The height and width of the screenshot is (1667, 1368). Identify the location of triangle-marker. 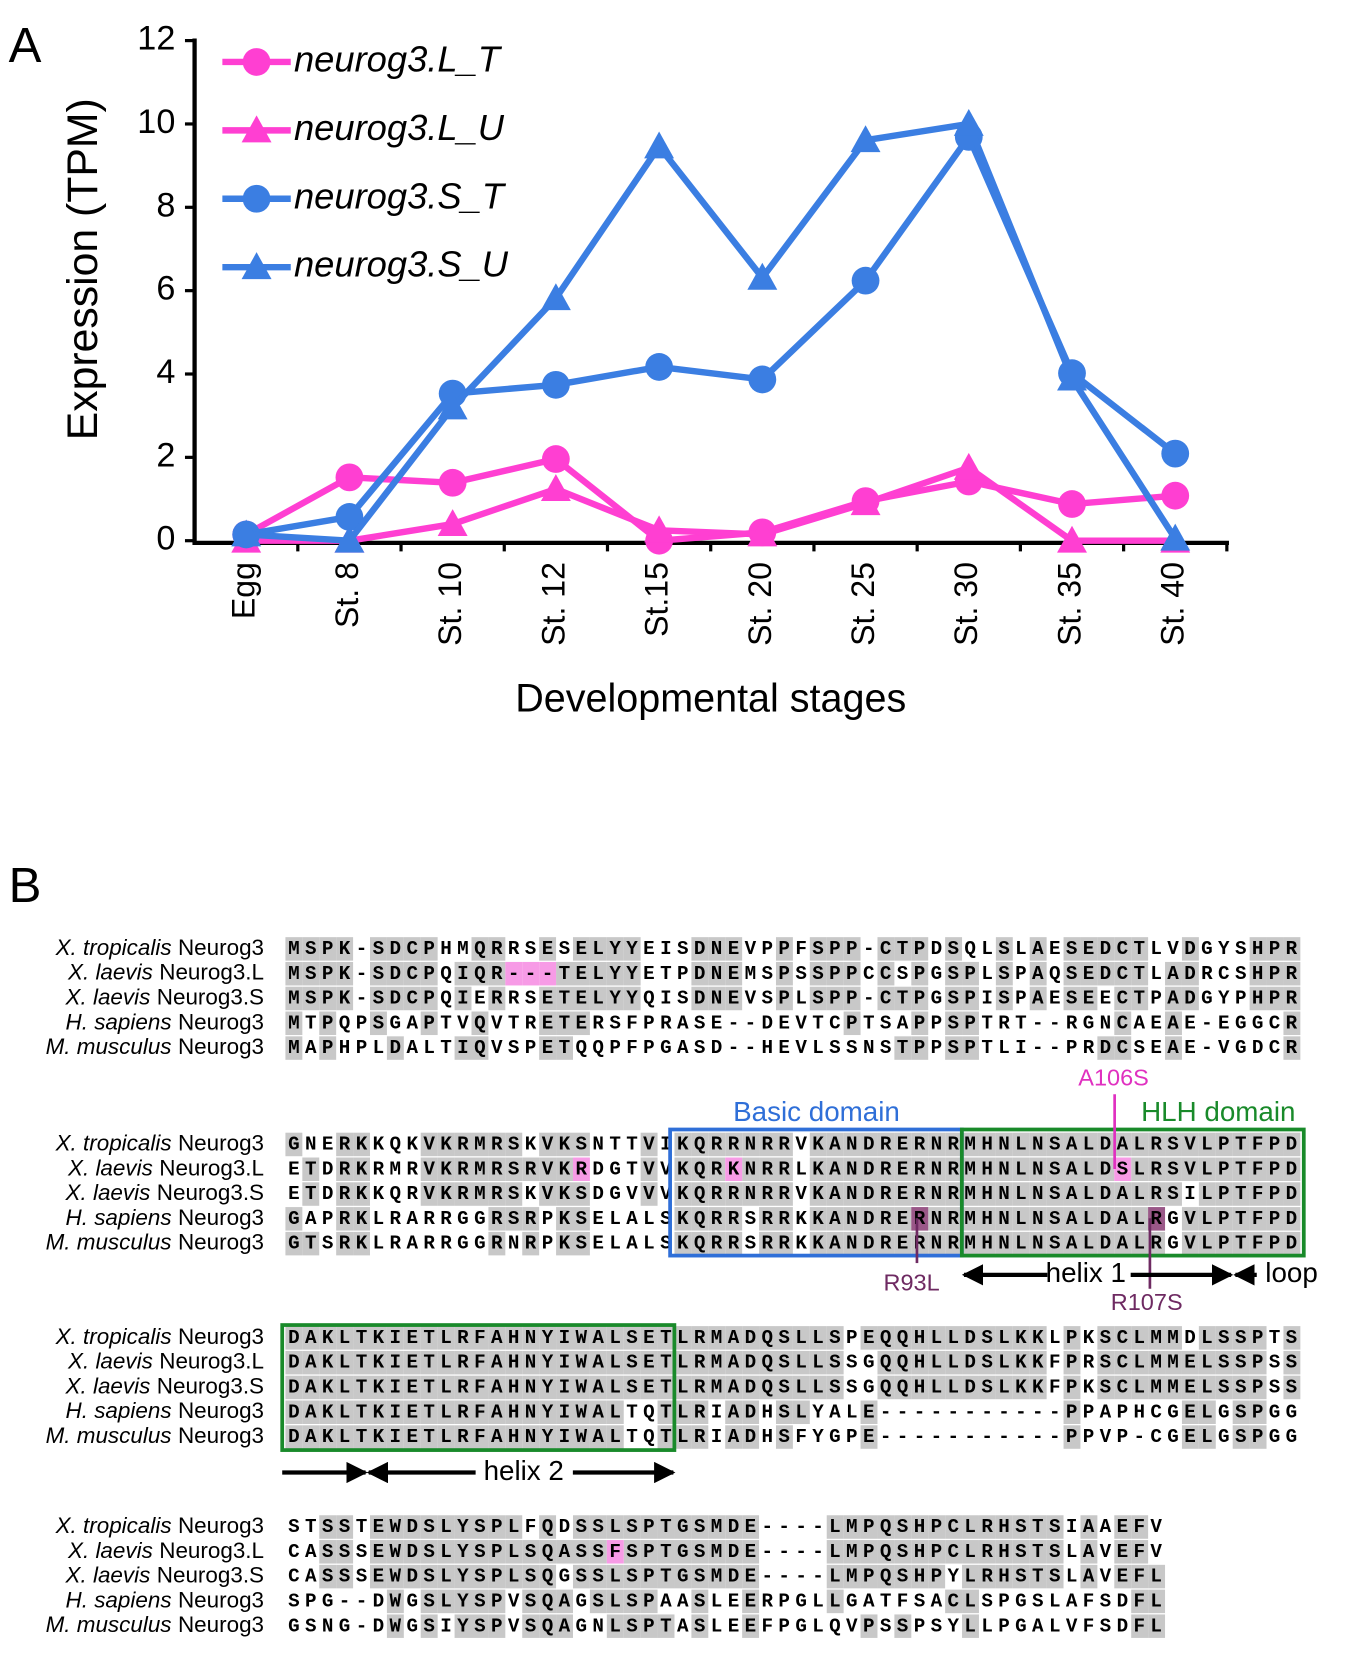
(1072, 539).